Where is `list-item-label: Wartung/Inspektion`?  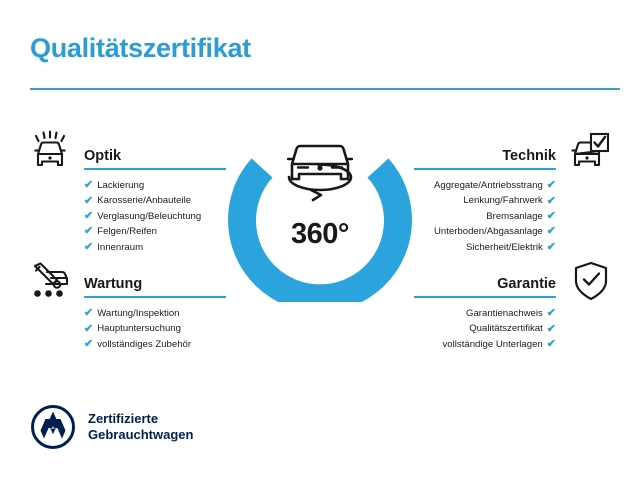 list-item-label: Wartung/Inspektion is located at coordinates (138, 313).